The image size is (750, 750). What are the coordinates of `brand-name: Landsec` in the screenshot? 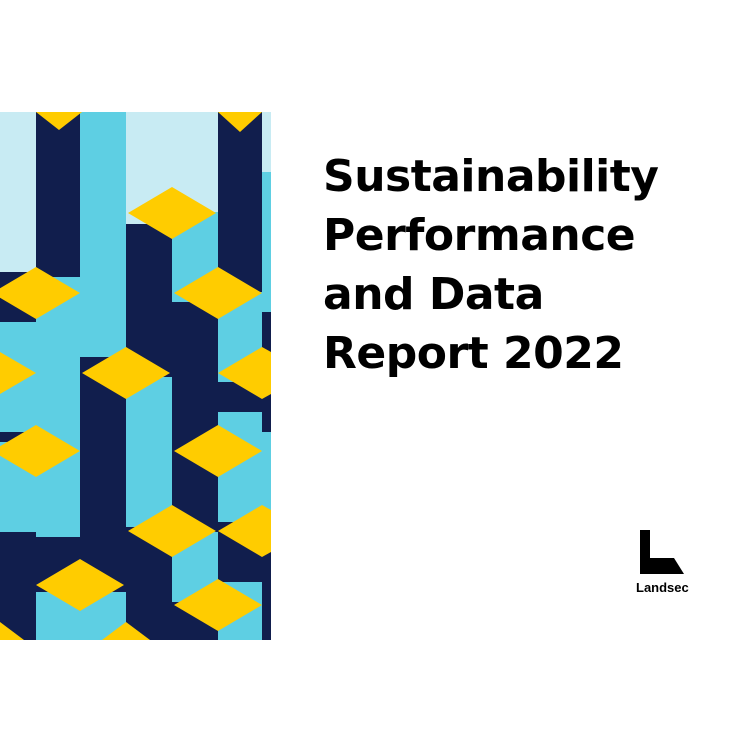 It's located at (662, 587).